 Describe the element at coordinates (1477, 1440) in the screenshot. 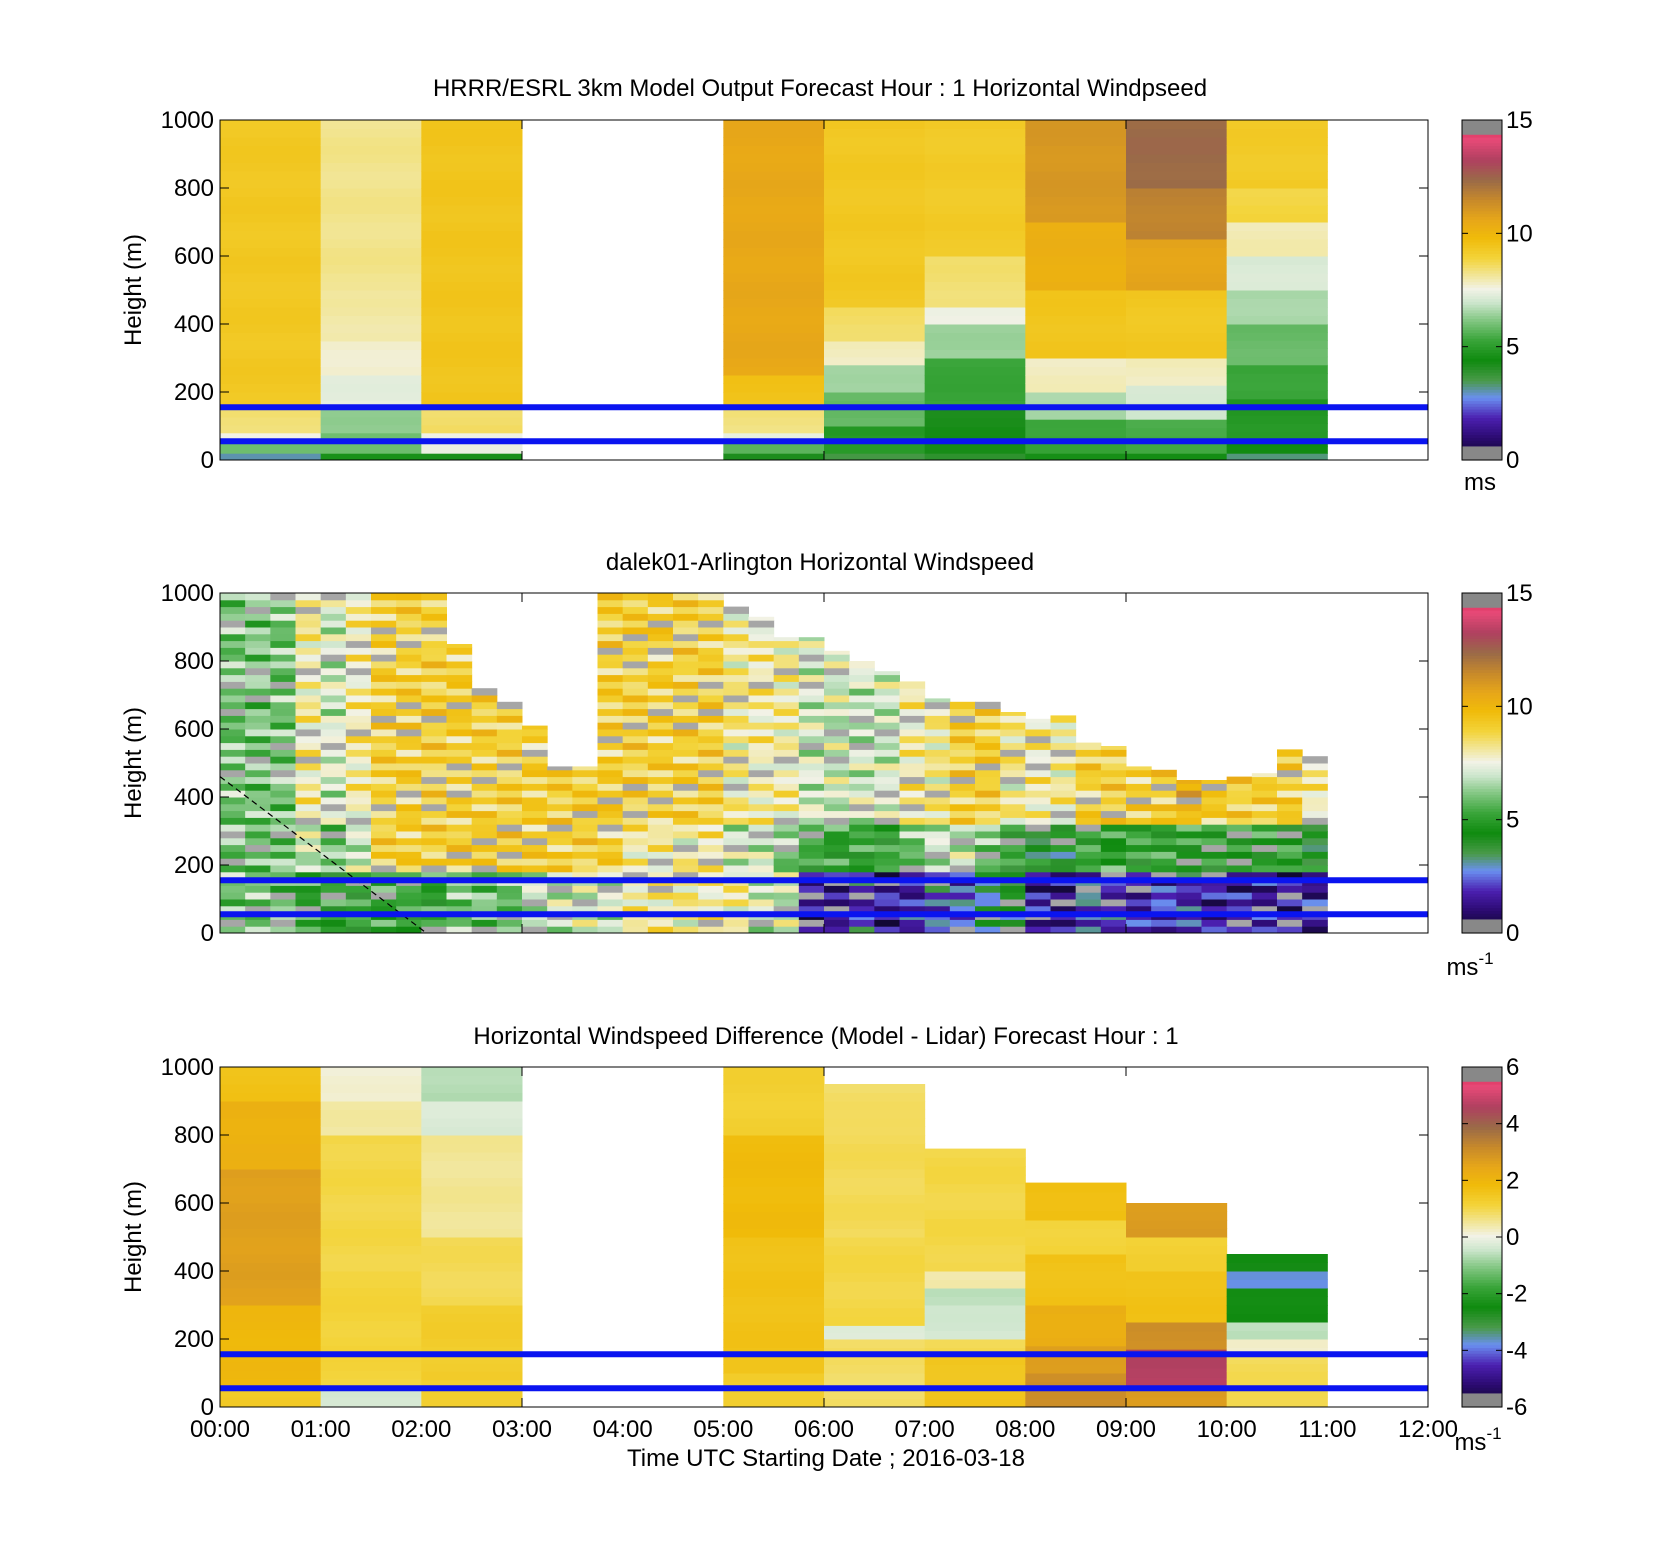

I see `panel-difference-colorbar-unit: ms-1` at that location.